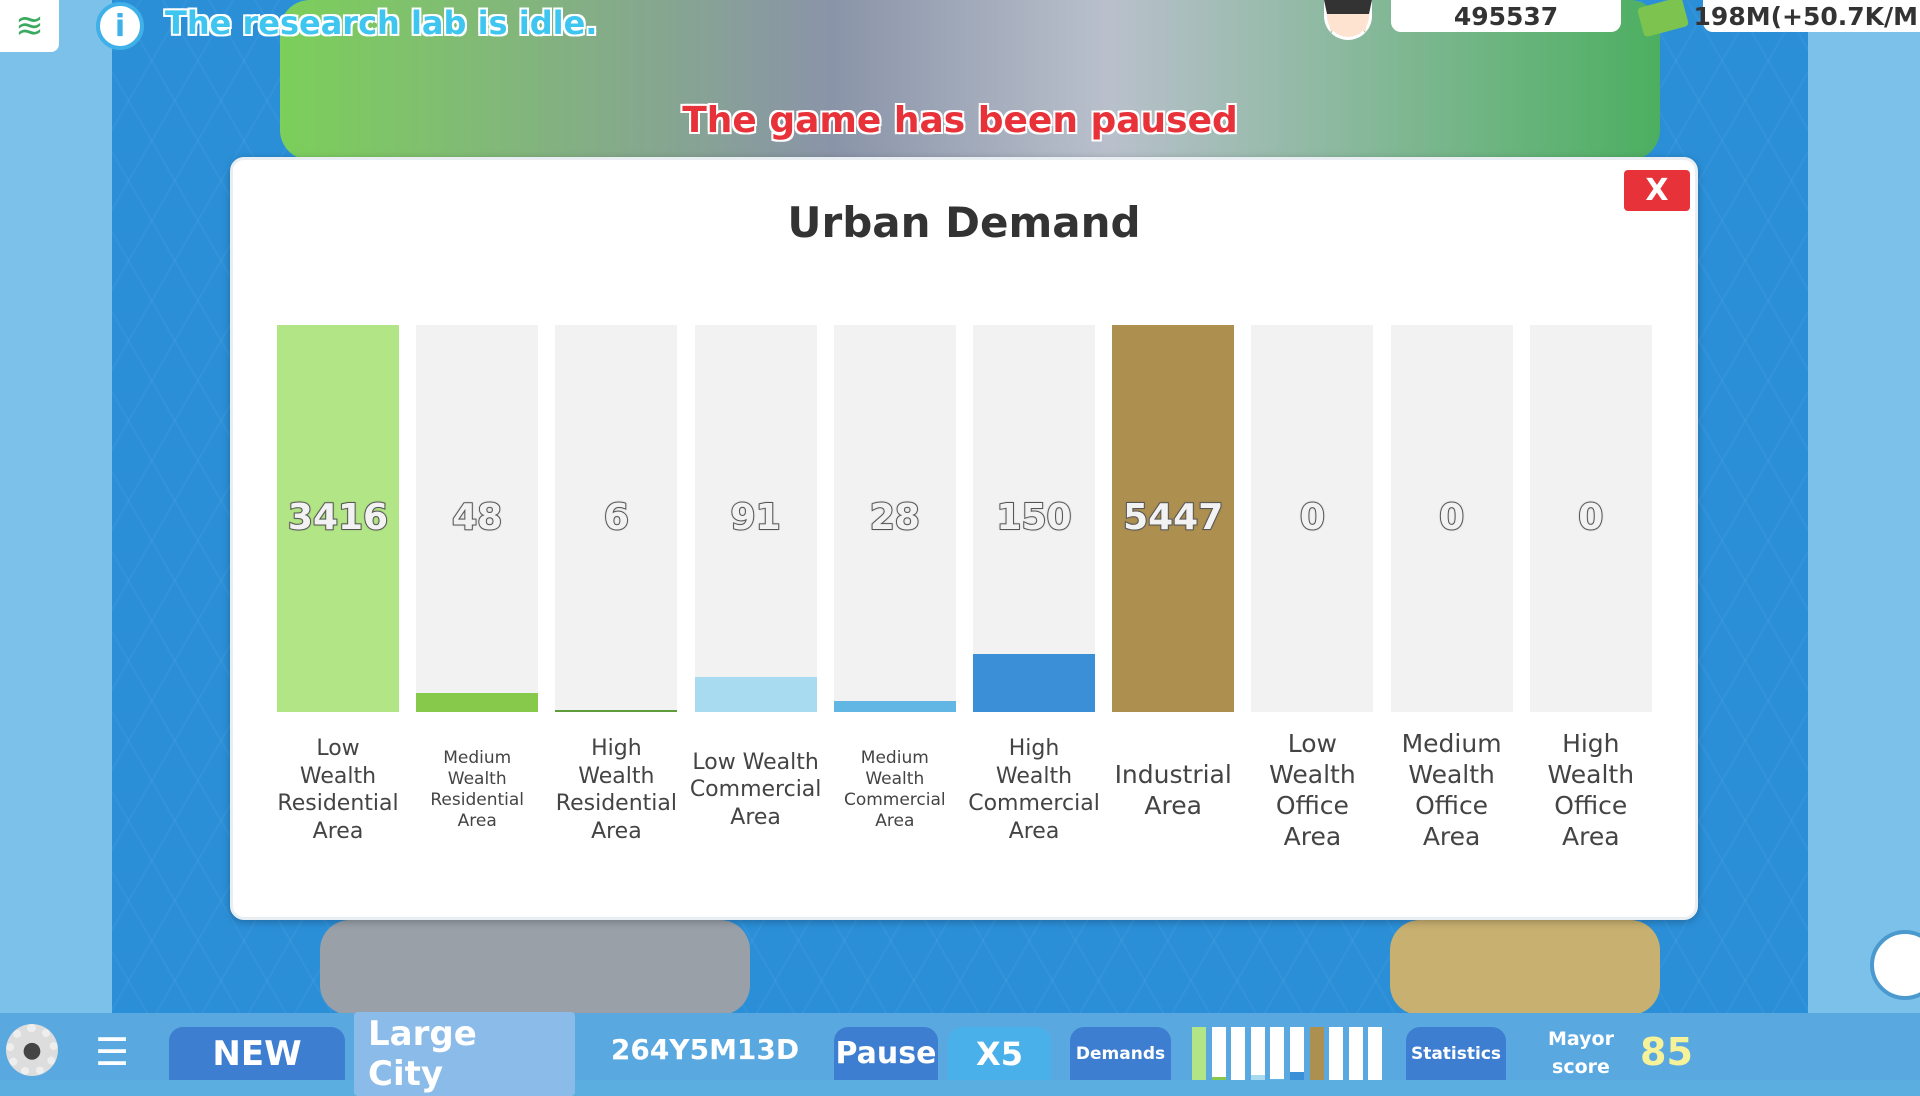 This screenshot has width=1920, height=1096. Describe the element at coordinates (381, 23) in the screenshot. I see `research-status: The research lab is idle.` at that location.